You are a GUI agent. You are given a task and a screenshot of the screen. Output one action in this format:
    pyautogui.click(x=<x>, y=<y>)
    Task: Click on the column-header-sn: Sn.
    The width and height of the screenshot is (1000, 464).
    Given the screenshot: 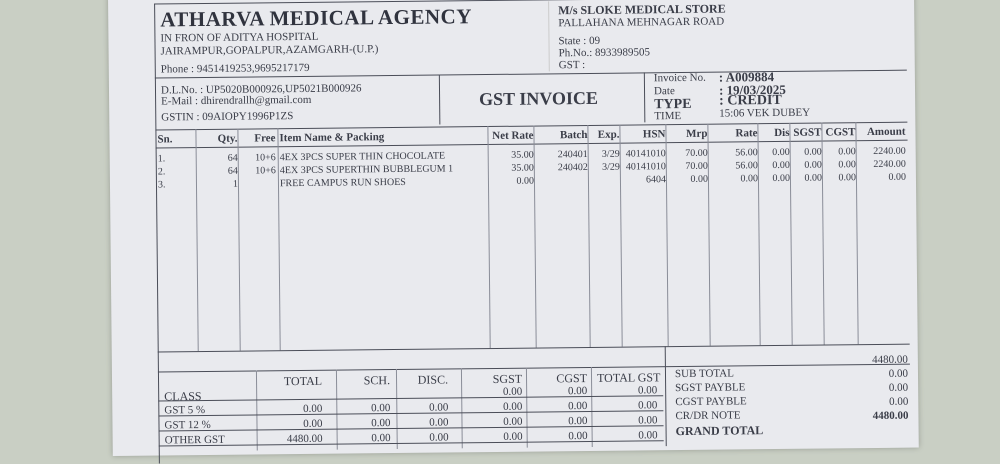 What is the action you would take?
    pyautogui.click(x=176, y=139)
    